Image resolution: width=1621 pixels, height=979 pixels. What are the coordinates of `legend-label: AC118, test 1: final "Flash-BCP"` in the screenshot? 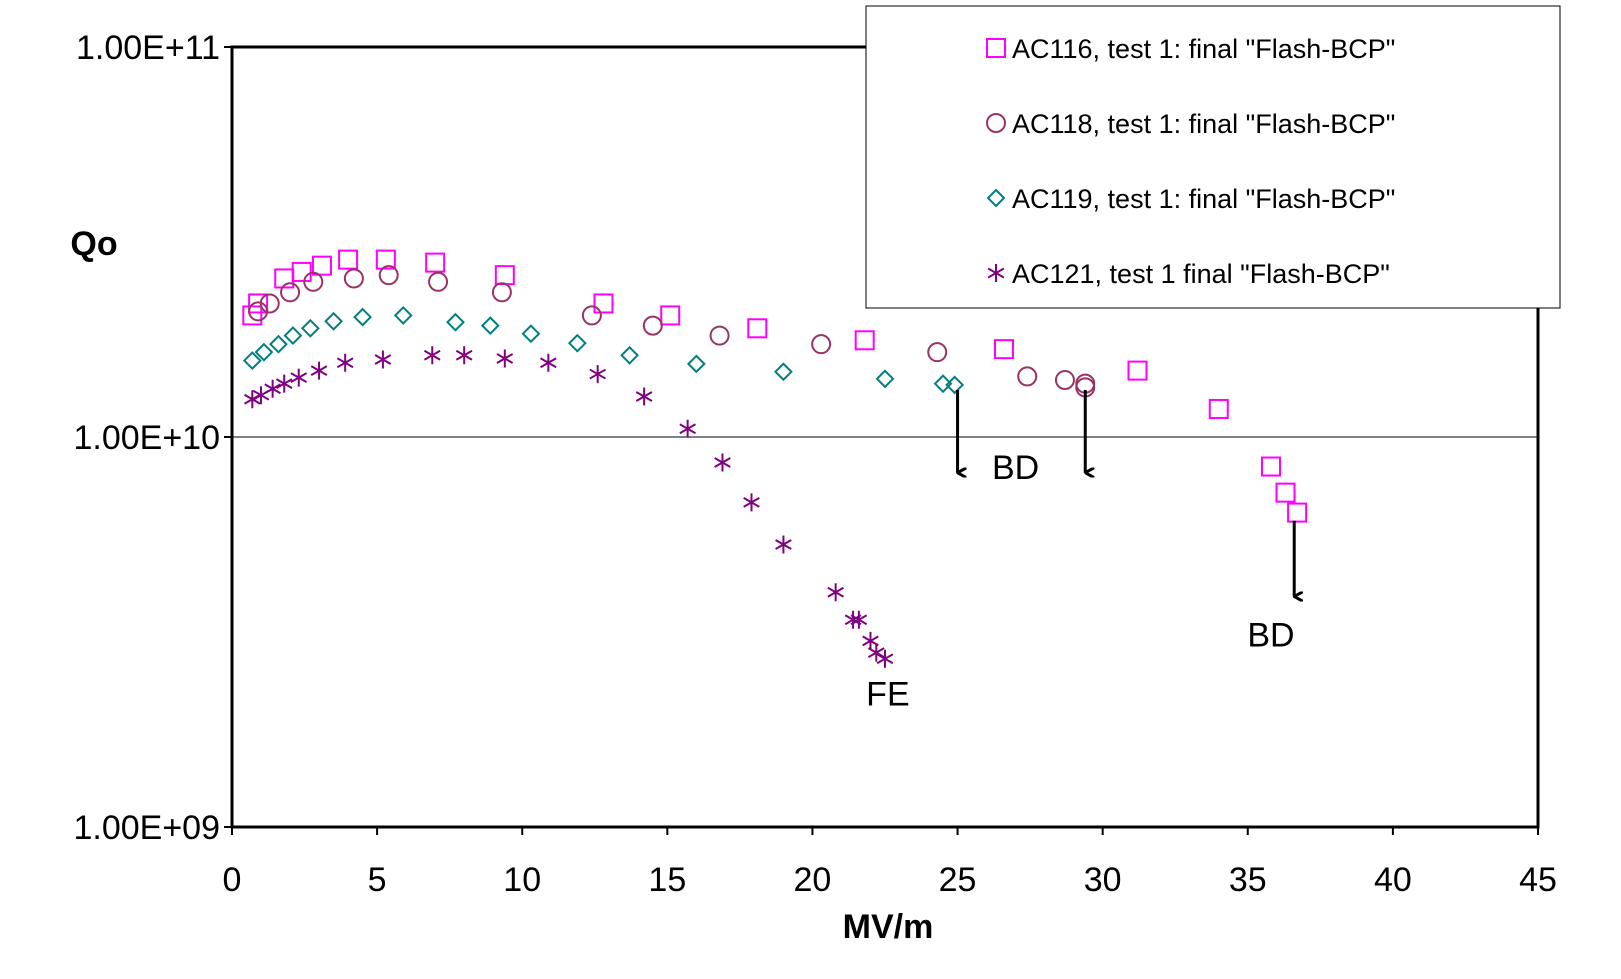 It's located at (1203, 124).